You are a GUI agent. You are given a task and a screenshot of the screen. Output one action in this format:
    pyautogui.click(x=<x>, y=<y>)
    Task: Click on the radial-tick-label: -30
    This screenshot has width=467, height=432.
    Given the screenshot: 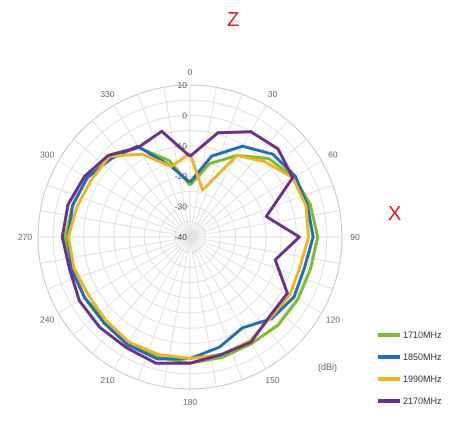 What is the action you would take?
    pyautogui.click(x=181, y=207)
    